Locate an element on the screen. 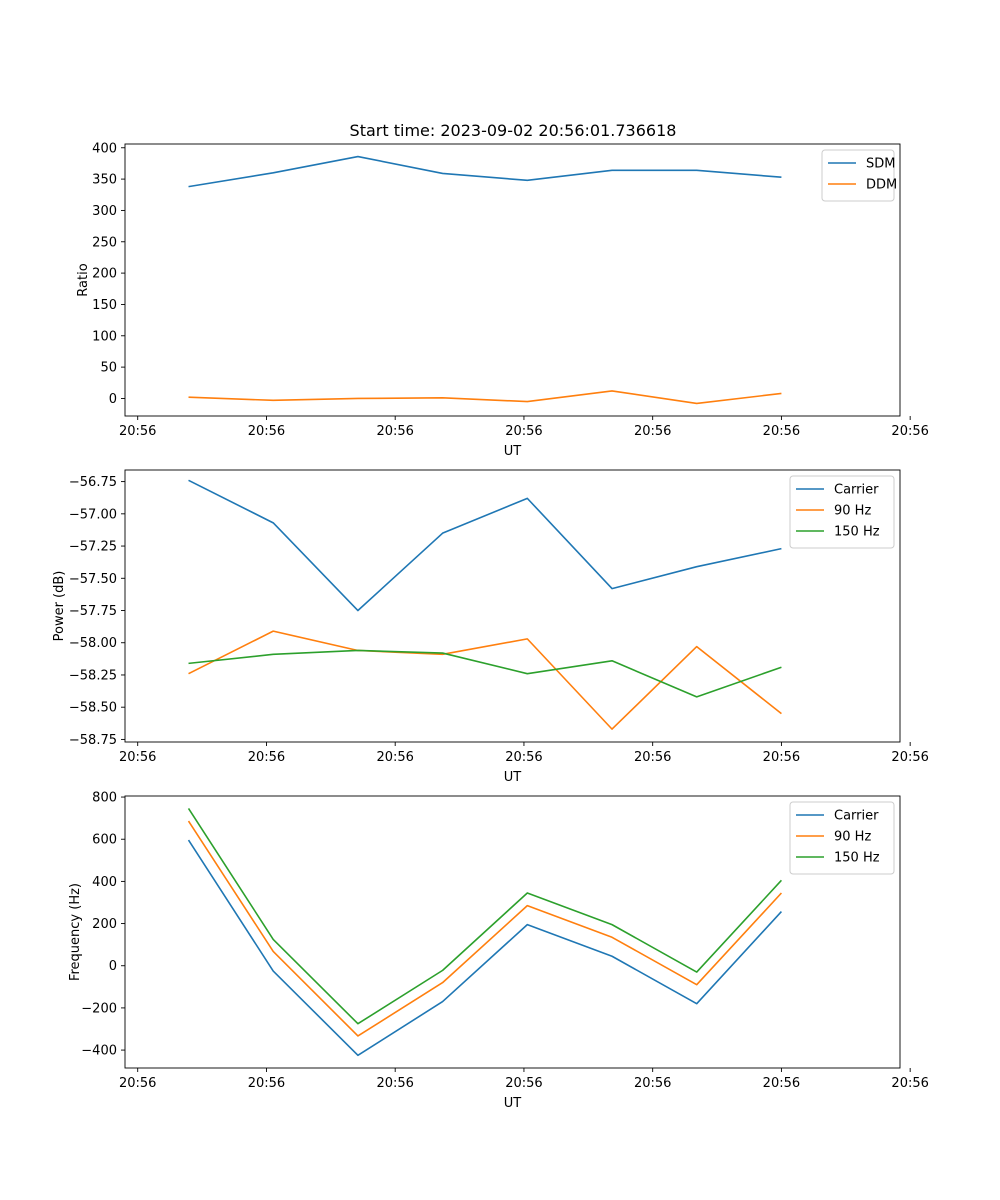 The width and height of the screenshot is (1000, 1200). y-tick-label: −56.75 is located at coordinates (93, 482).